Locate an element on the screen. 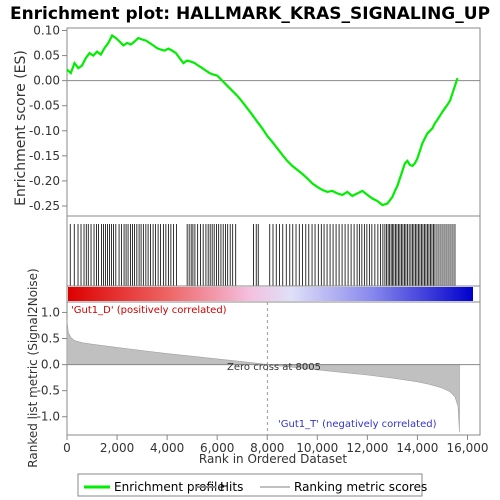 This screenshot has height=500, width=500. x-tick-label: 12,000 is located at coordinates (367, 448).